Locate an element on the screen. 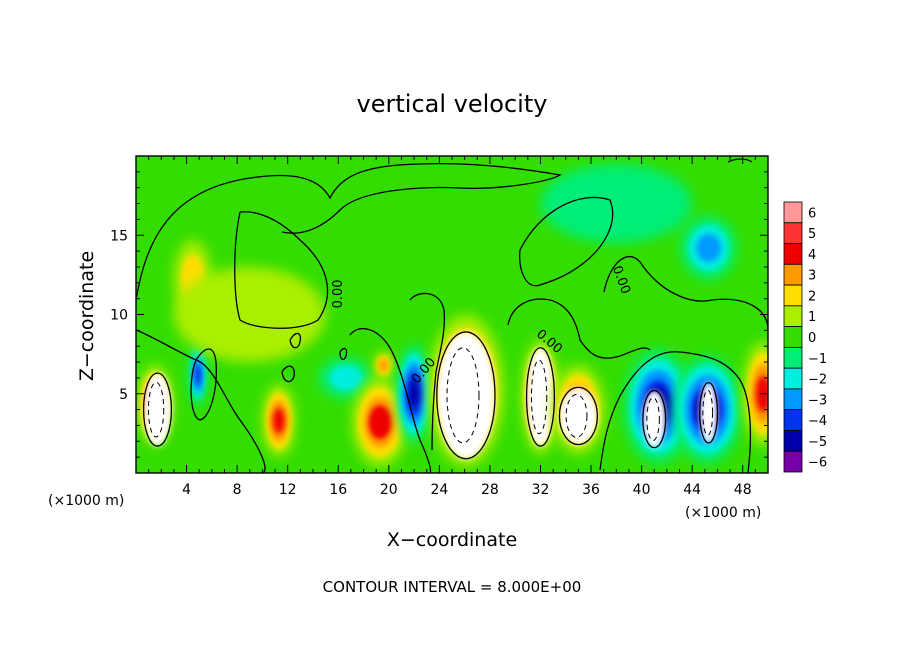 The image size is (904, 654). x-unit-label-right: (×1000 m) is located at coordinates (723, 513).